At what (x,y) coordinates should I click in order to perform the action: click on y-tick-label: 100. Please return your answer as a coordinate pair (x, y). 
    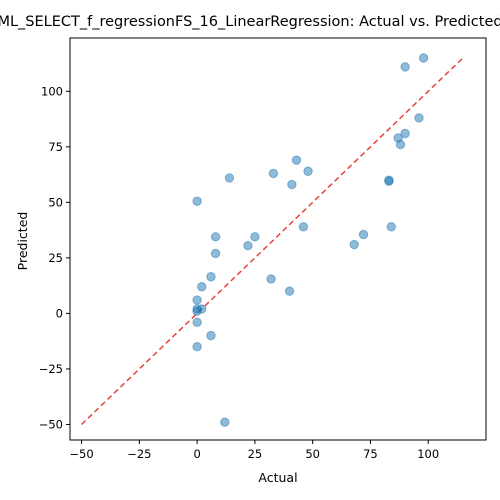
    Looking at the image, I should click on (52, 91).